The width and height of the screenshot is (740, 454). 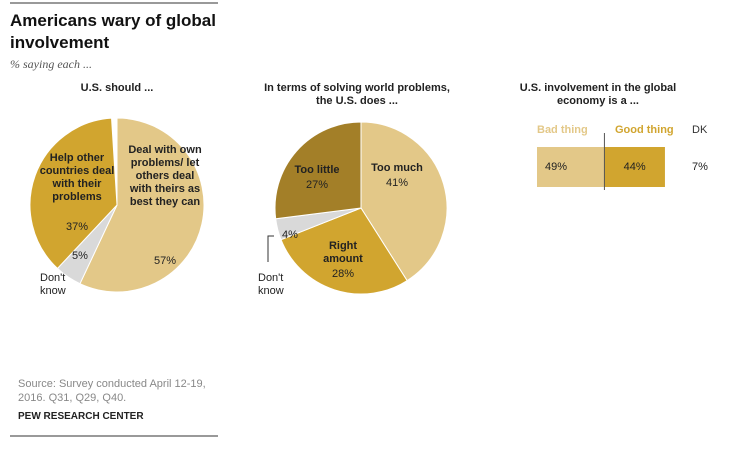 What do you see at coordinates (113, 31) in the screenshot?
I see `page-title: Americans wary of global involvement` at bounding box center [113, 31].